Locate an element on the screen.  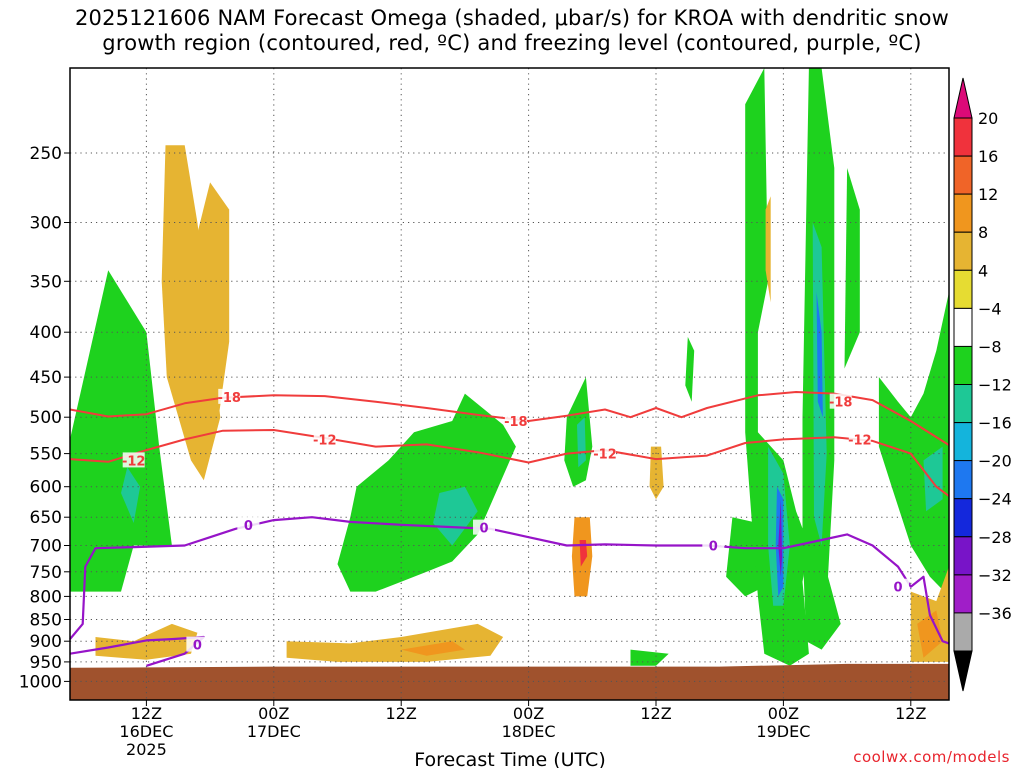
colorbar-label: 12 is located at coordinates (988, 194).